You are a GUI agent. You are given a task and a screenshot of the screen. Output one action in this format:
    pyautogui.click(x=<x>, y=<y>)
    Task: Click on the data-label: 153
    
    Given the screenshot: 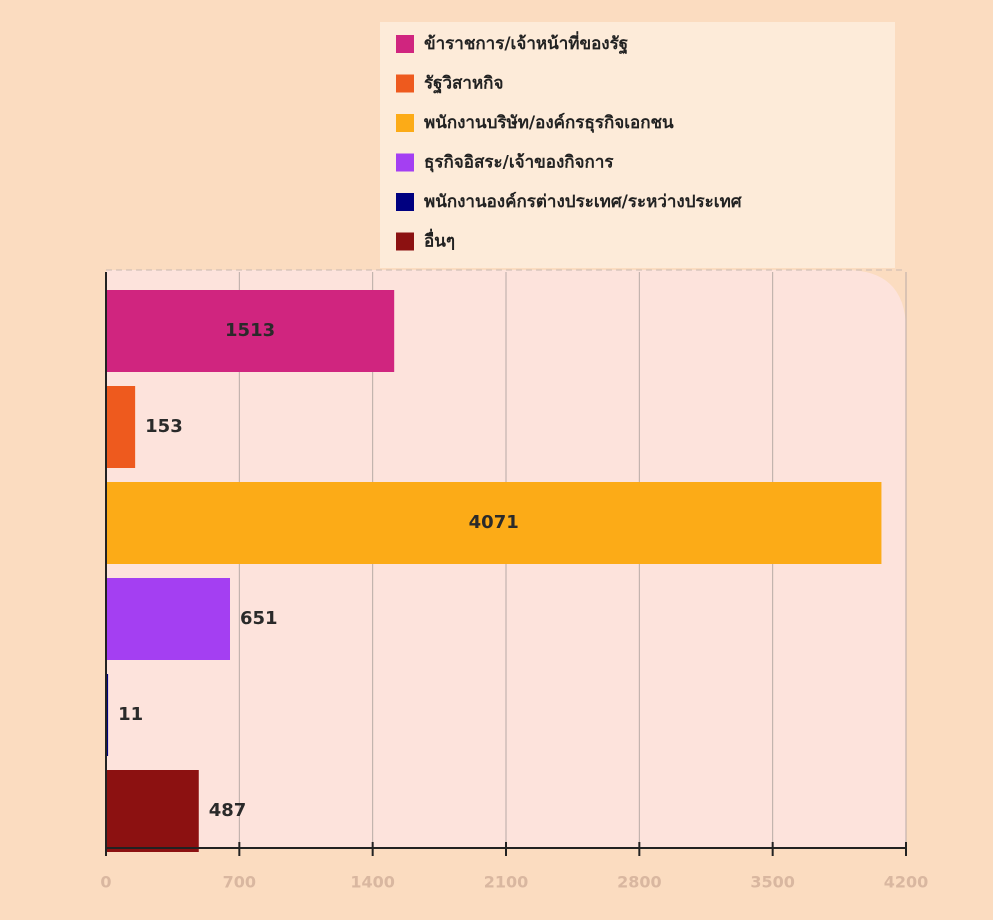 What is the action you would take?
    pyautogui.click(x=164, y=426)
    